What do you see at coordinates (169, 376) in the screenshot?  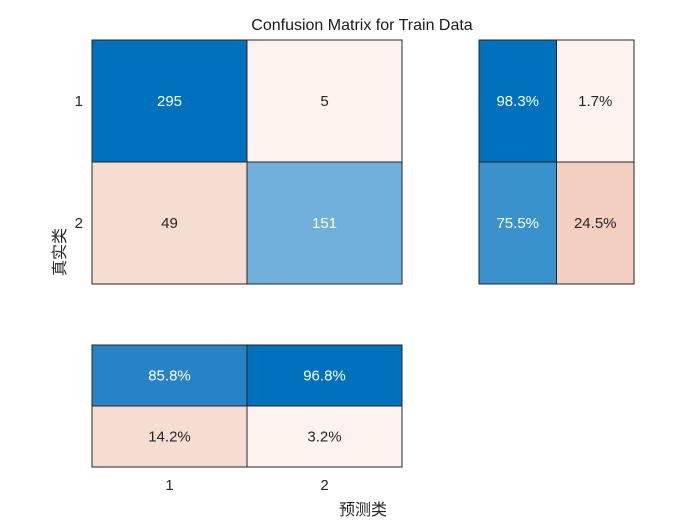 I see `column-summary-value-r1-c1: 85.8%` at bounding box center [169, 376].